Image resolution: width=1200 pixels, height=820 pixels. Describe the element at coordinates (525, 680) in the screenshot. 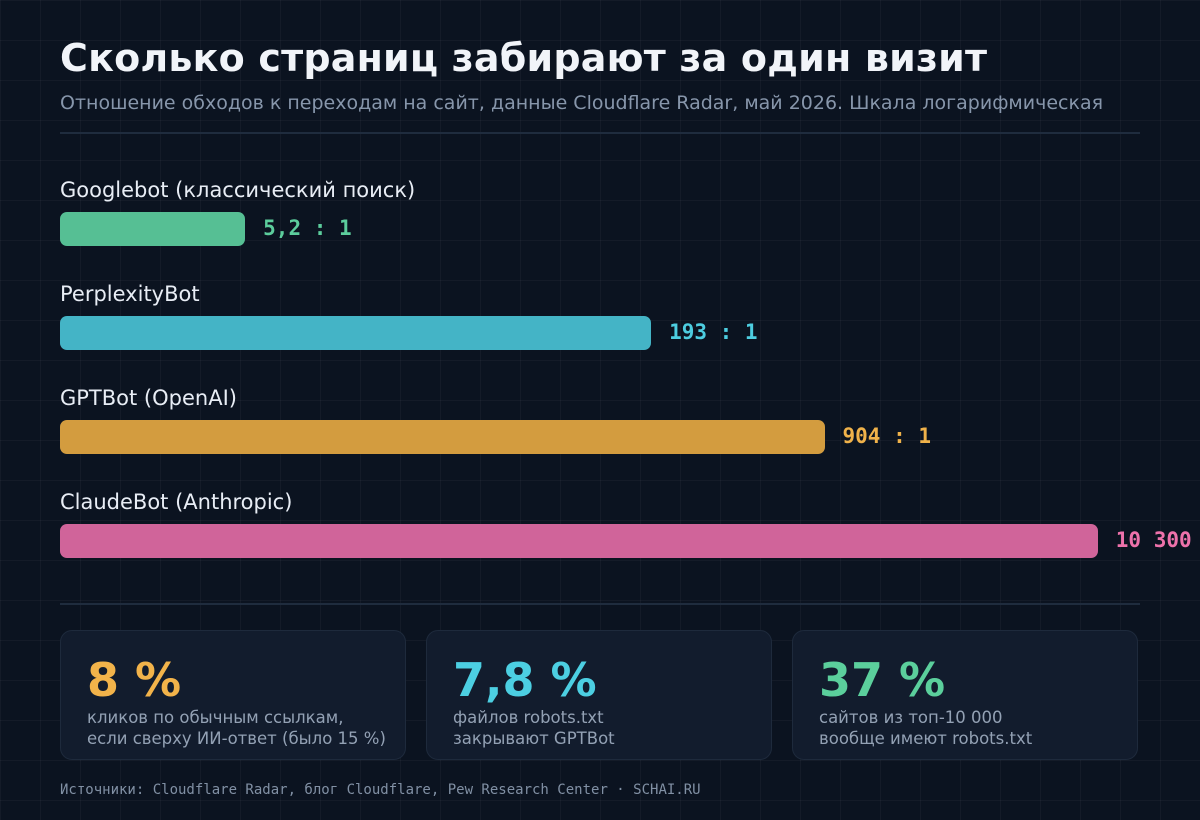

I see `stat-value: 7,8 %` at that location.